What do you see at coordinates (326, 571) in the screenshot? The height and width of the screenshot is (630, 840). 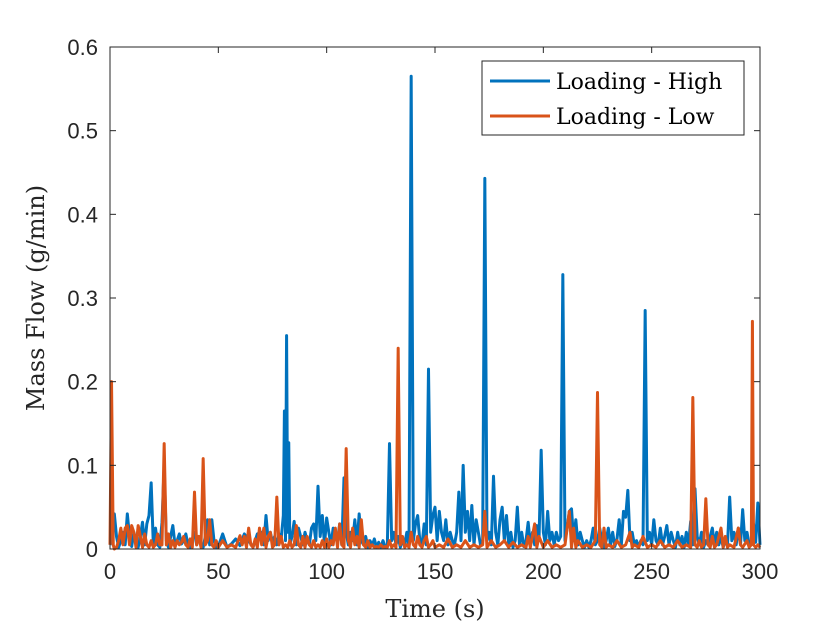 I see `x-tick-label: 100` at bounding box center [326, 571].